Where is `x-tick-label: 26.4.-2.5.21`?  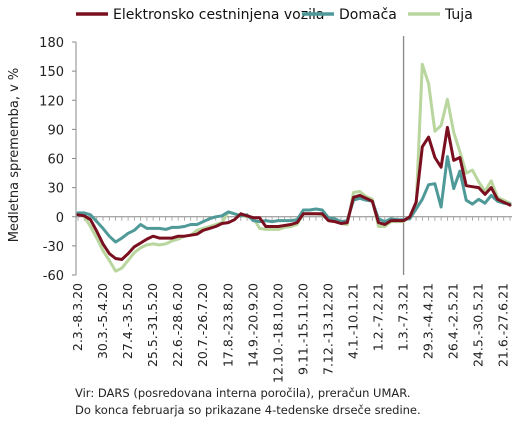
x-tick-label: 26.4.-2.5.21 is located at coordinates (453, 321).